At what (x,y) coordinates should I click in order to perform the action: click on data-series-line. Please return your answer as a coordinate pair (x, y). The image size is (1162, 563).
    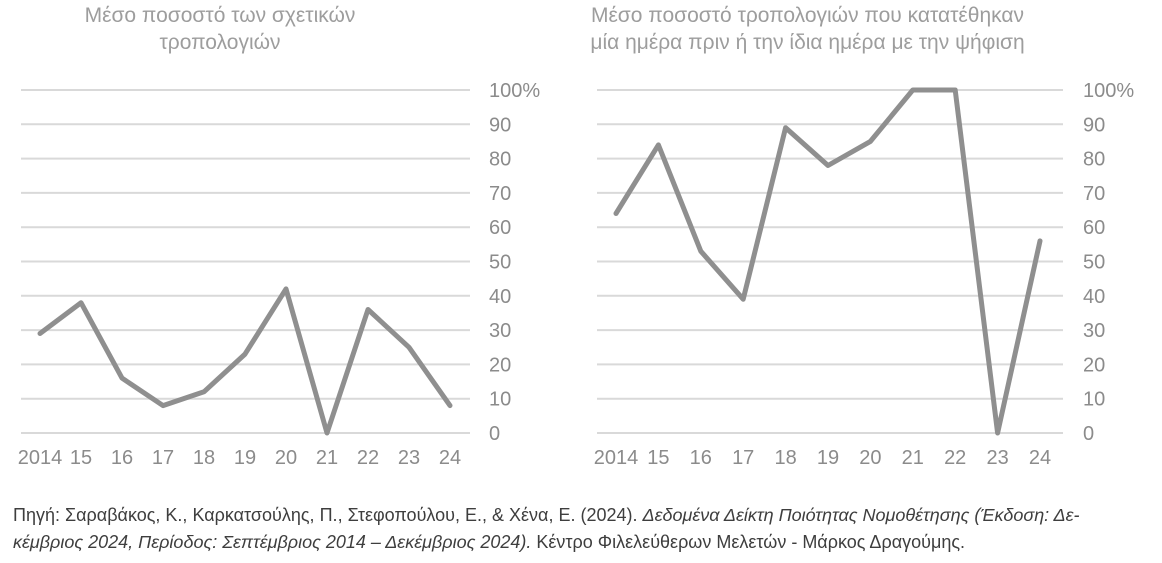
    Looking at the image, I should click on (245, 361).